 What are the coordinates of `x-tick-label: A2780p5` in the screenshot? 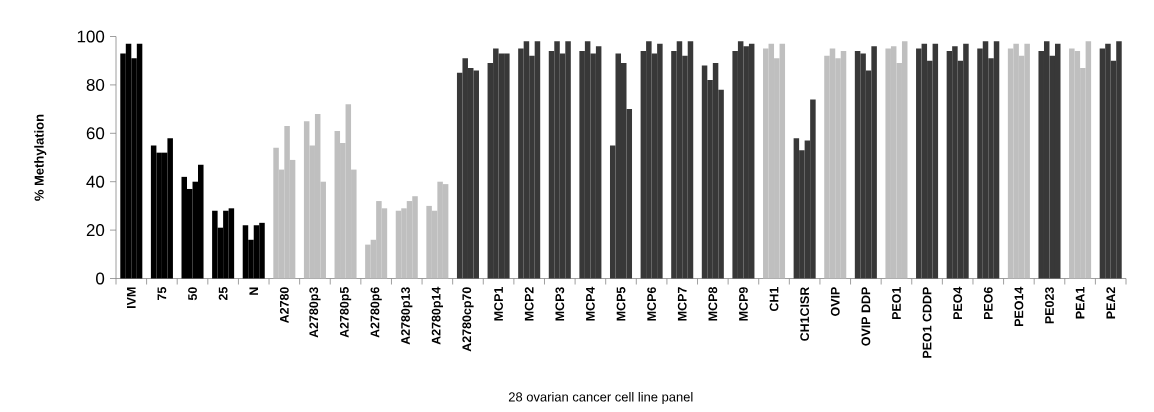 It's located at (345, 312).